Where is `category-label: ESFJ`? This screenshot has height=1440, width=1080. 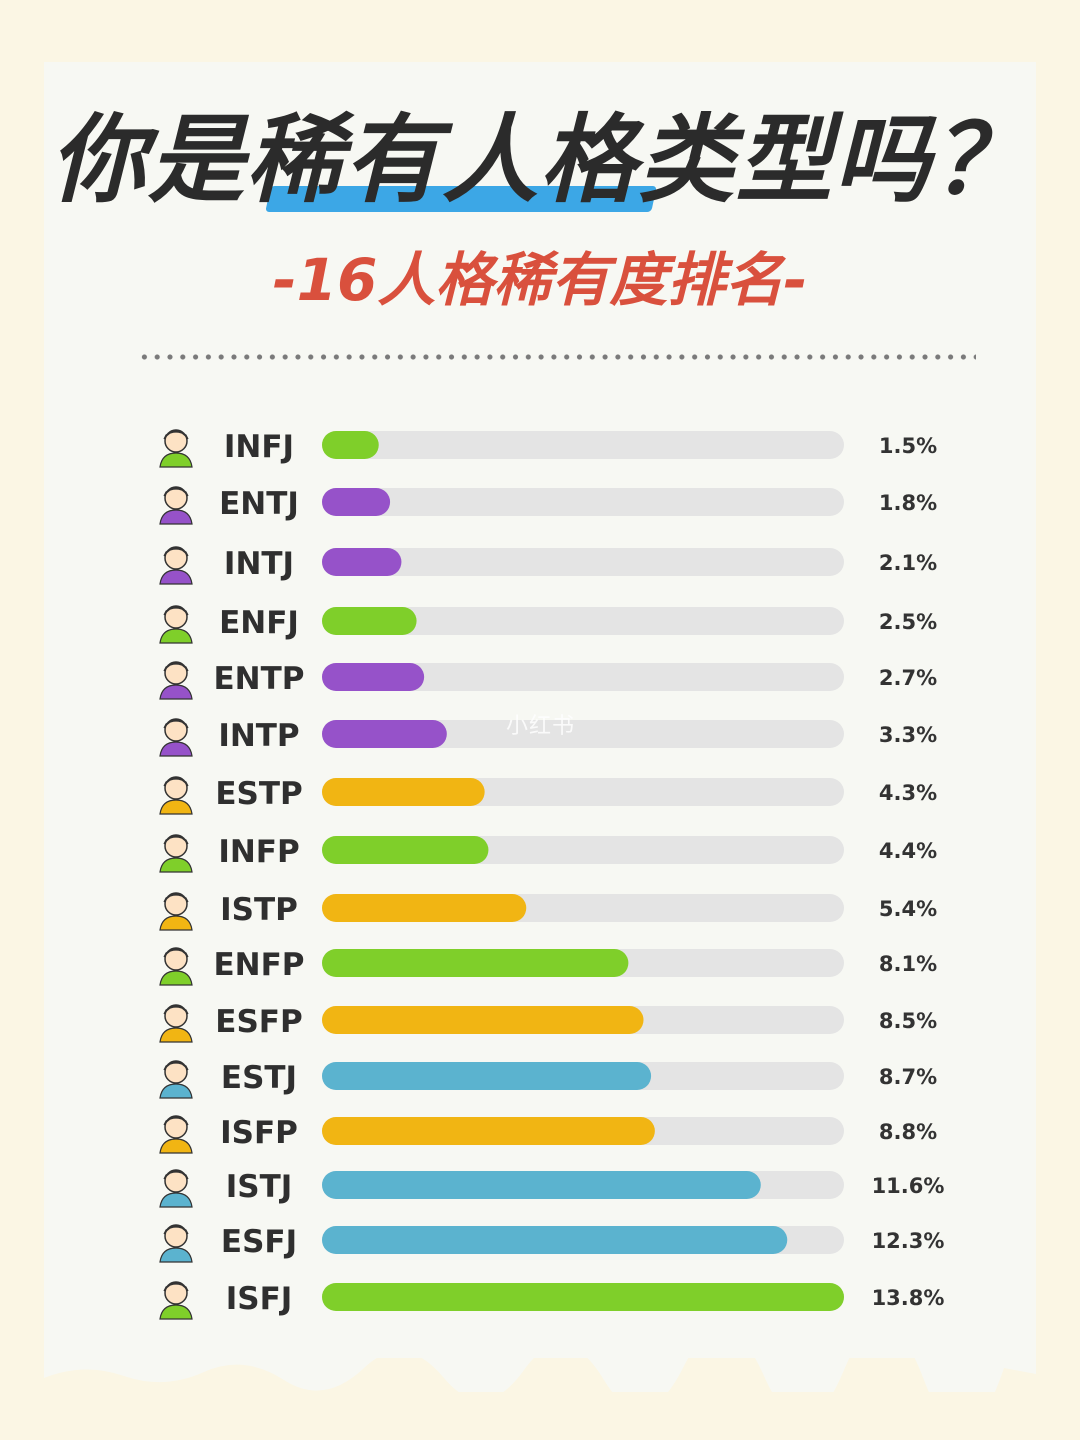 category-label: ESFJ is located at coordinates (259, 1242).